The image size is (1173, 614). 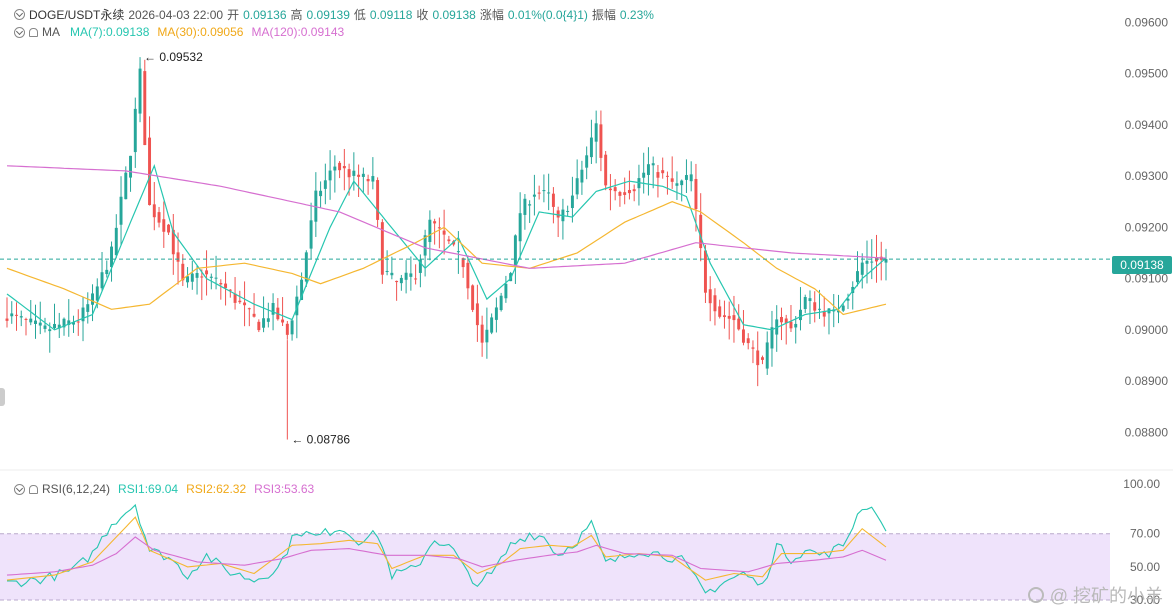 What do you see at coordinates (200, 32) in the screenshot?
I see `ma30-legend: MA(30):0.09056` at bounding box center [200, 32].